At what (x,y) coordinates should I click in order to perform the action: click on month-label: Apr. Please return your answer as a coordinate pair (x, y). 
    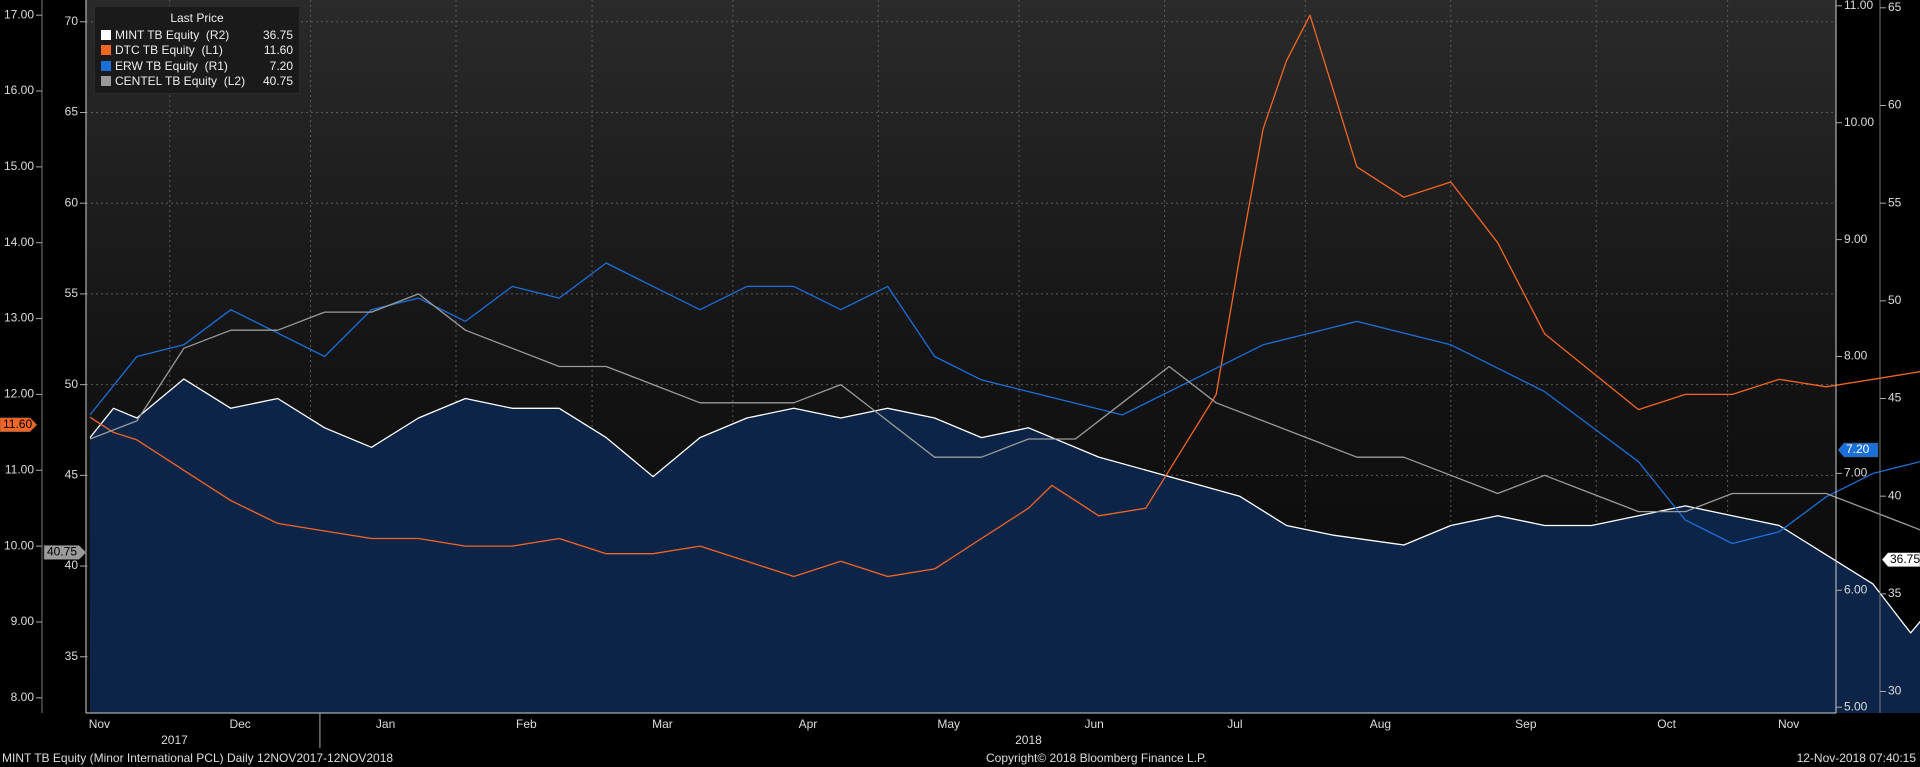
    Looking at the image, I should click on (808, 724).